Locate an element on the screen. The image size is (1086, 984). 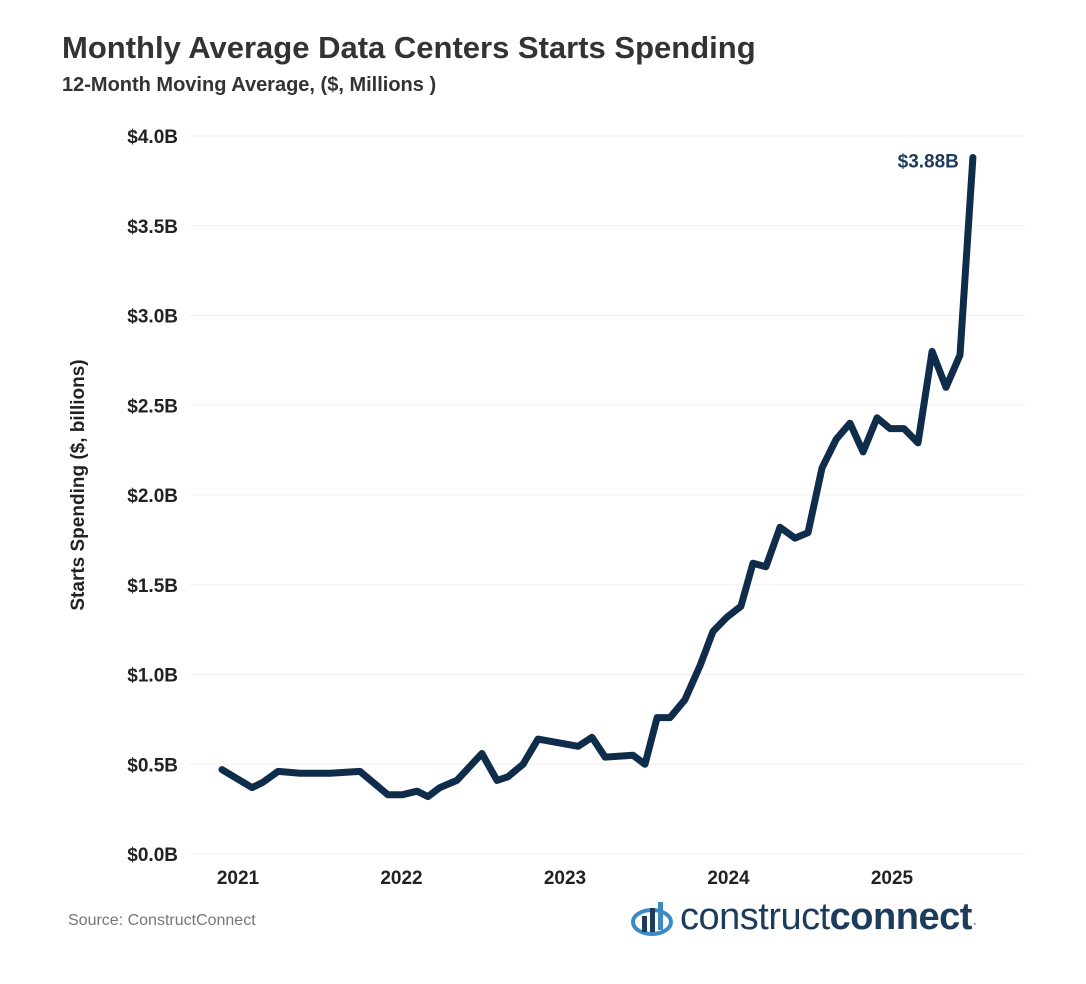
logo-bars-icon is located at coordinates (652, 918).